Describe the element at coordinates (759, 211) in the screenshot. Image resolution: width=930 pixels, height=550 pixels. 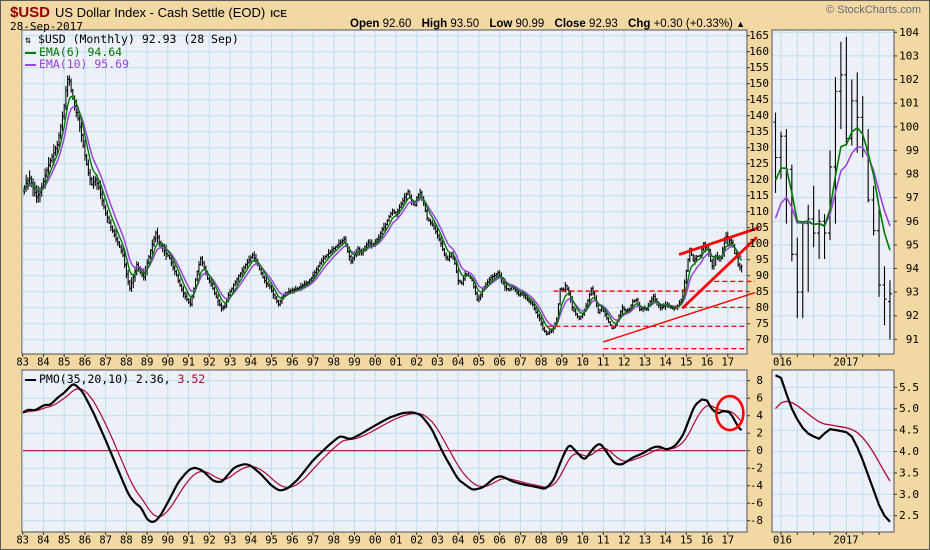
I see `svg-text: 110` at that location.